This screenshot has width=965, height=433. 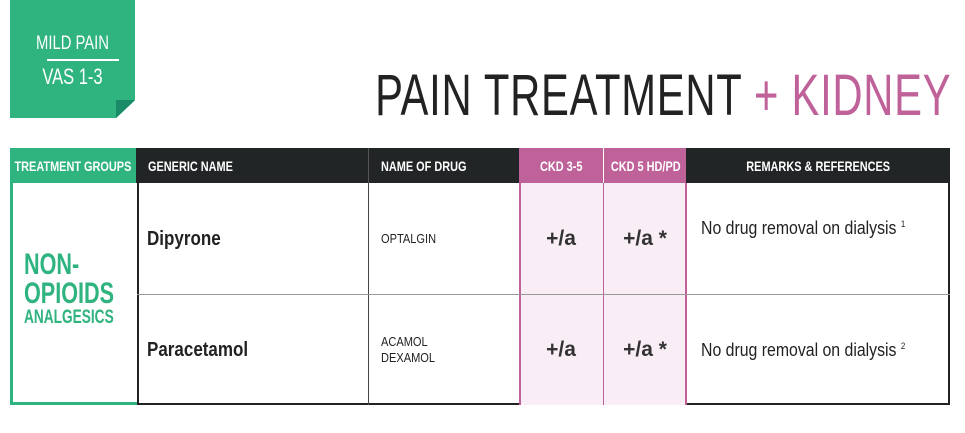 I want to click on remark: No drug removal on dialysis 1, so click(x=803, y=227).